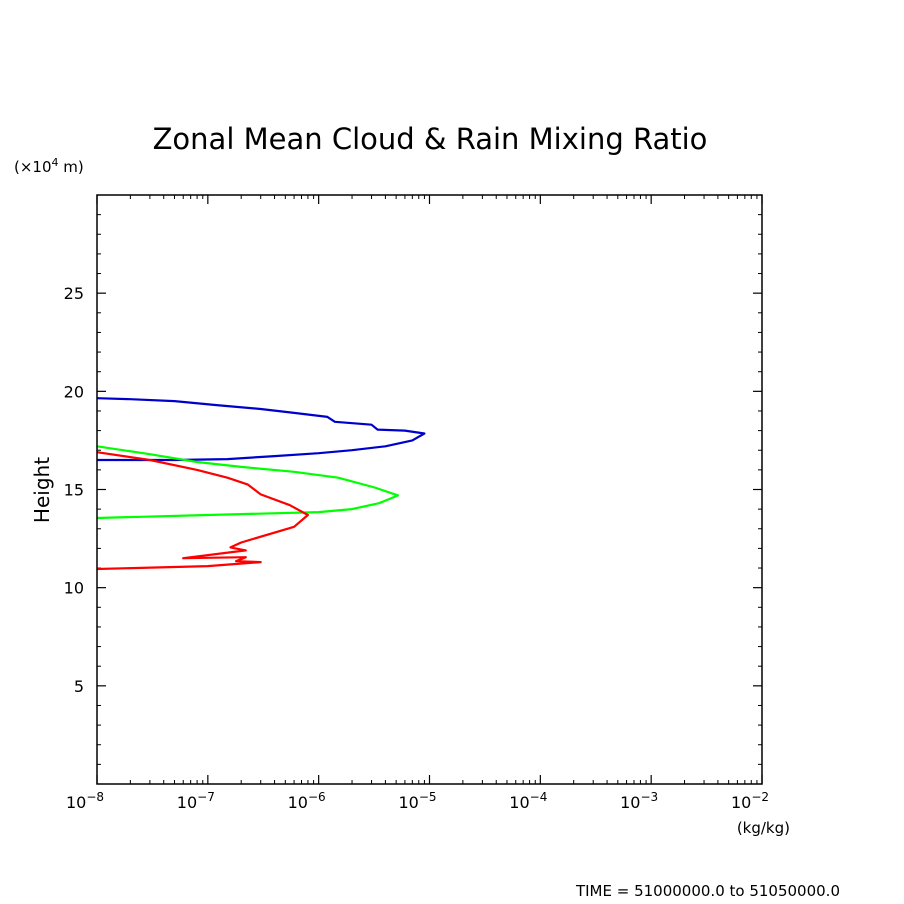  I want to click on x-unit-label: (kg/kg), so click(763, 828).